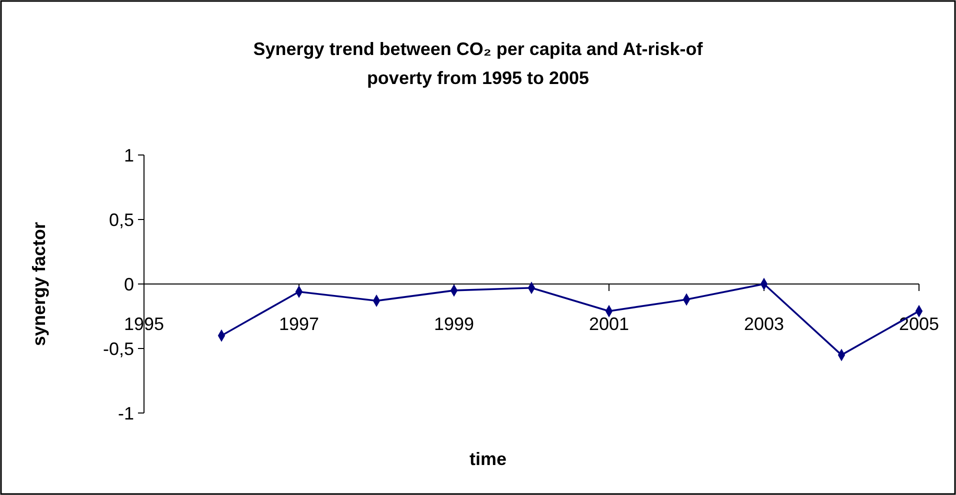 The width and height of the screenshot is (956, 495). Describe the element at coordinates (764, 324) in the screenshot. I see `x-tick-label: 2003` at that location.